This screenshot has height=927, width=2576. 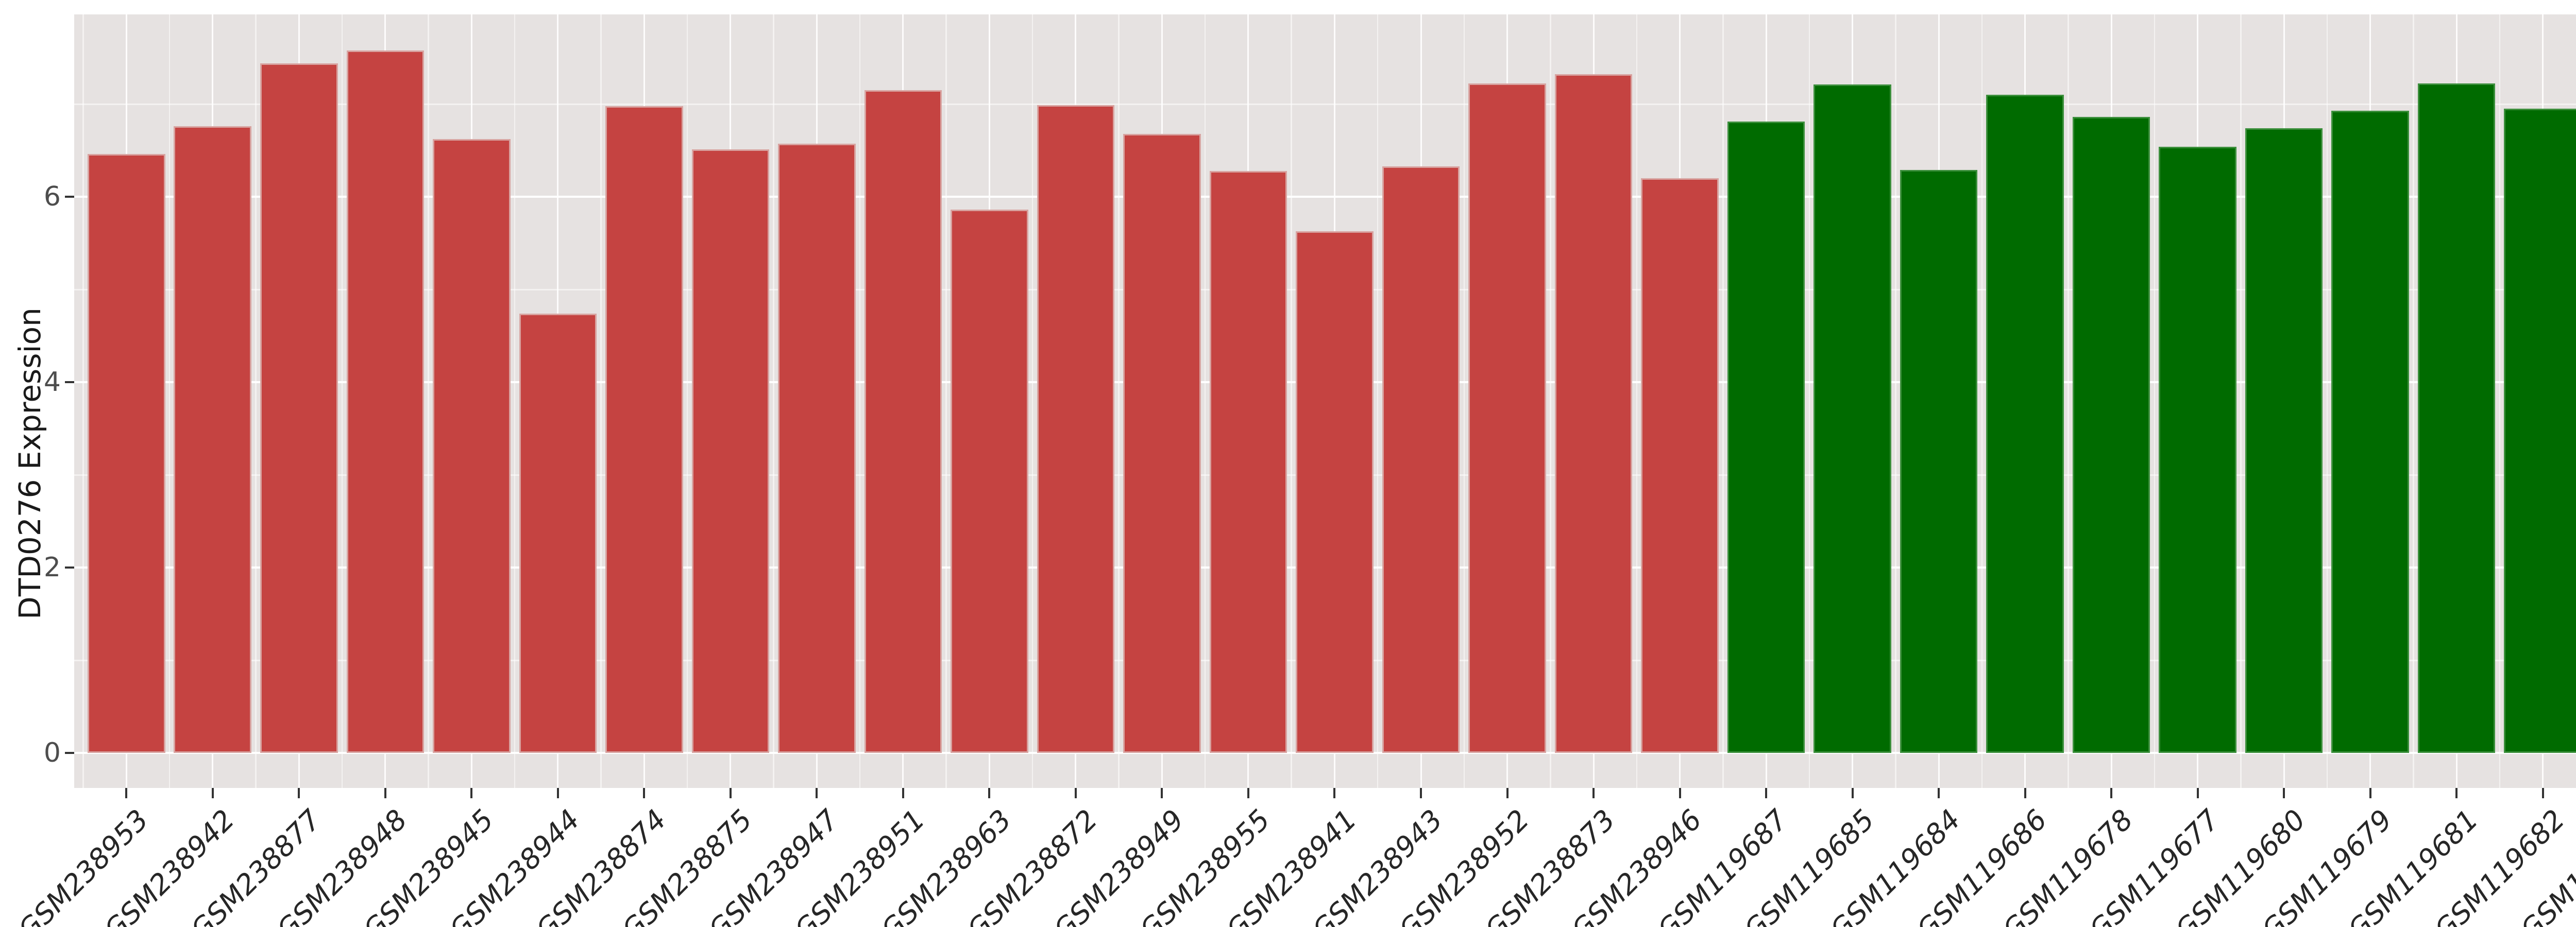 What do you see at coordinates (52, 196) in the screenshot?
I see `y-tick-label: 6` at bounding box center [52, 196].